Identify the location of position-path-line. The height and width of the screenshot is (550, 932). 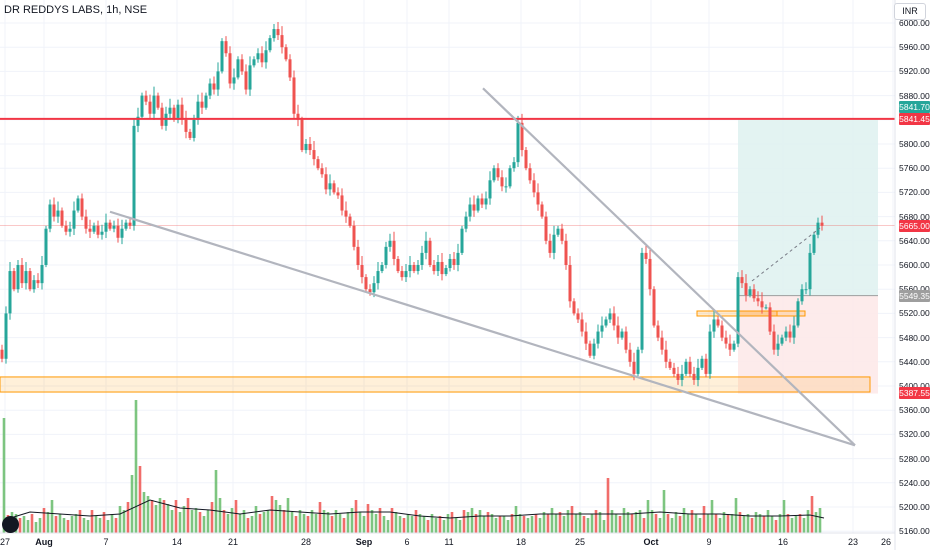
(786, 254).